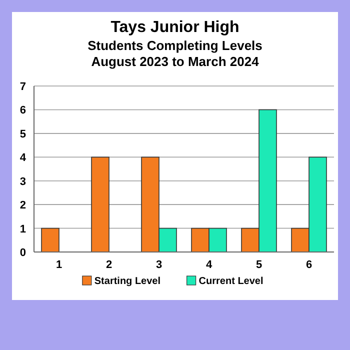 Image resolution: width=350 pixels, height=350 pixels. I want to click on x-tick-label: 6, so click(309, 265).